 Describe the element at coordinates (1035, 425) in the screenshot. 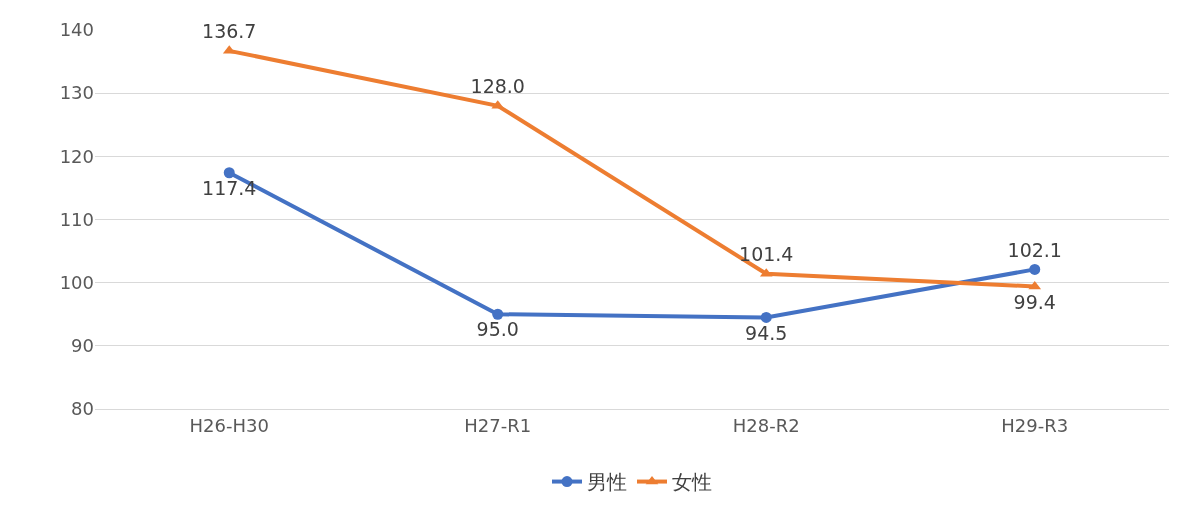

I see `x-tick-label: H29-R3` at that location.